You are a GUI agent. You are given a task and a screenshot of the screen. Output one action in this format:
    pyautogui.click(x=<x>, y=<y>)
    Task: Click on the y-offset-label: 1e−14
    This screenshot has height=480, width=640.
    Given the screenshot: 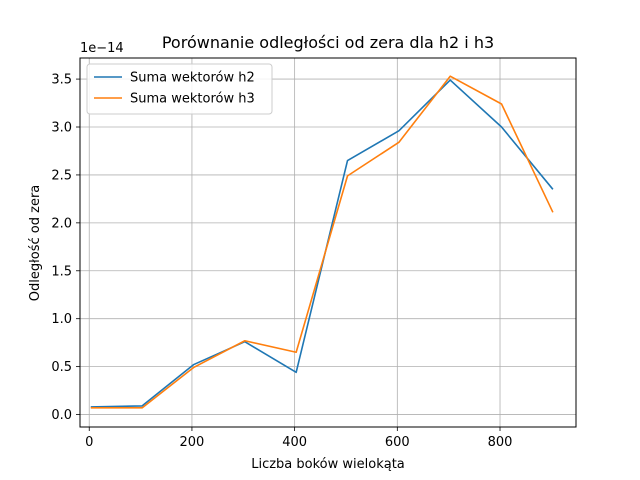 What is the action you would take?
    pyautogui.click(x=102, y=48)
    